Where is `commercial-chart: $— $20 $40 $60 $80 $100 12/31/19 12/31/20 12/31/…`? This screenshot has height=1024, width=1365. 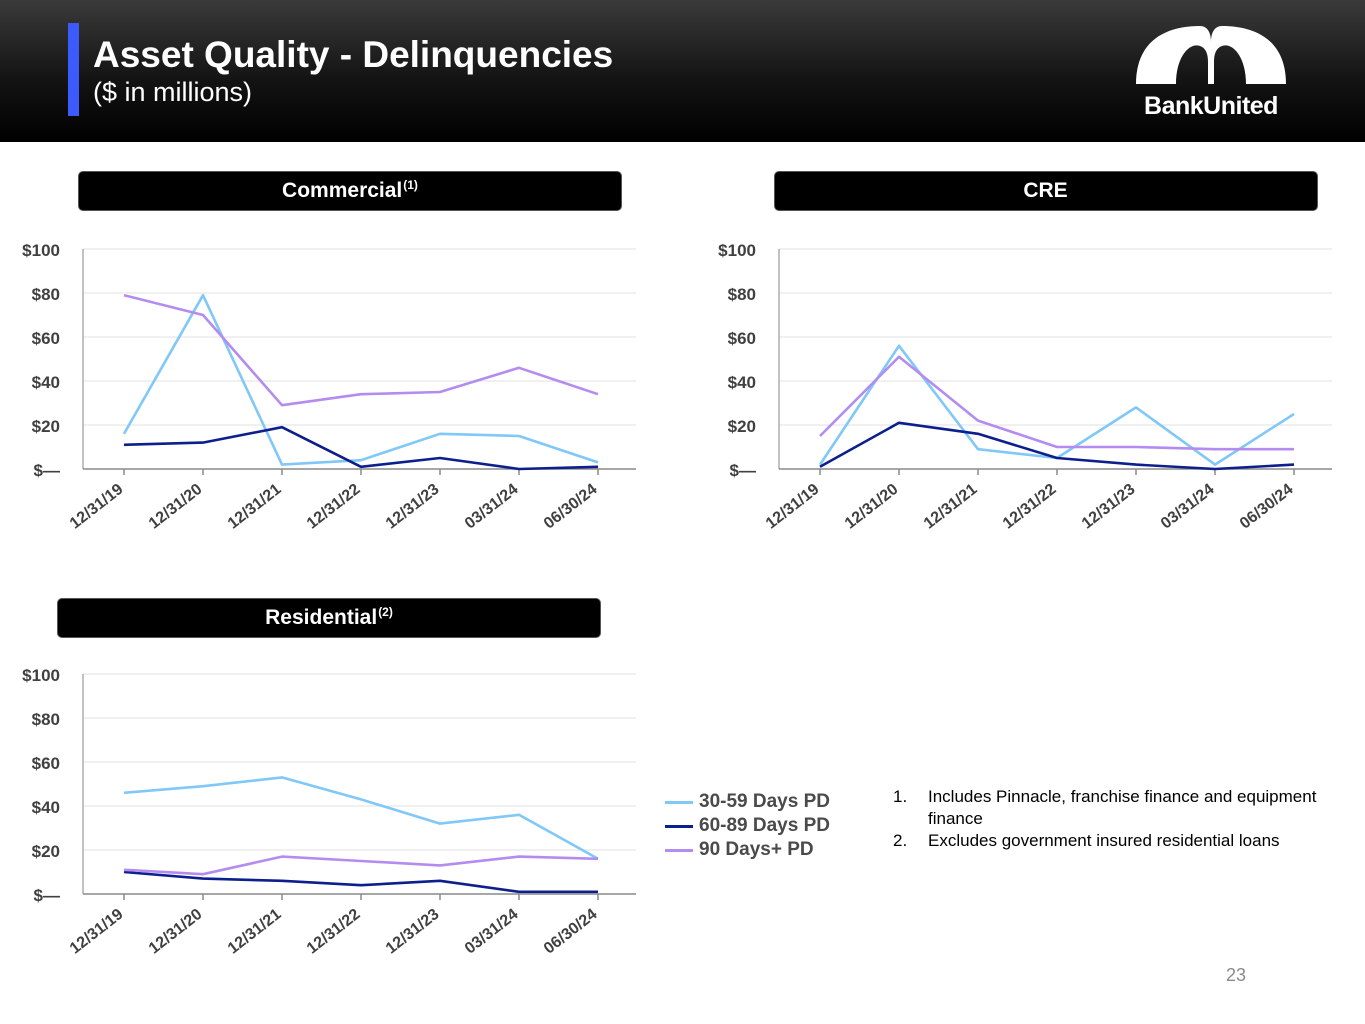
commercial-chart: $— $20 $40 $60 $80 $100 12/31/19 12/31/20 12/31/… is located at coordinates (329, 387).